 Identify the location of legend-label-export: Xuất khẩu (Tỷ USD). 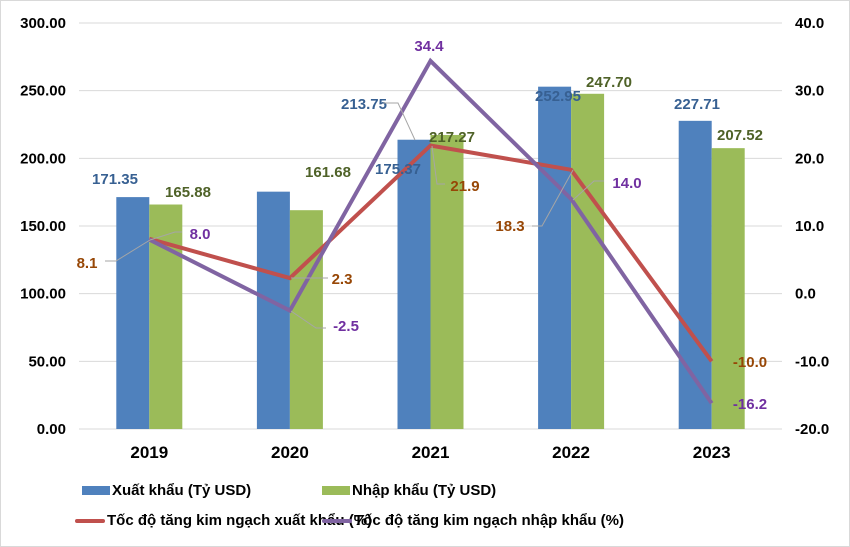
(182, 490).